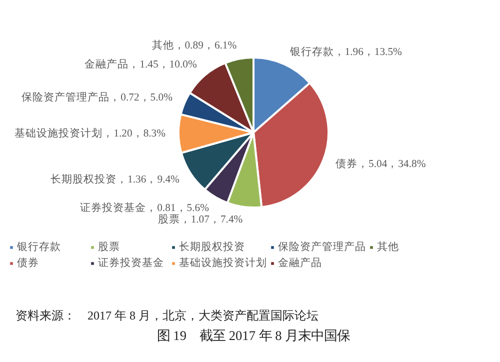  I want to click on text: 图 19 截至 2017 年 8 月末中国保, so click(253, 335).